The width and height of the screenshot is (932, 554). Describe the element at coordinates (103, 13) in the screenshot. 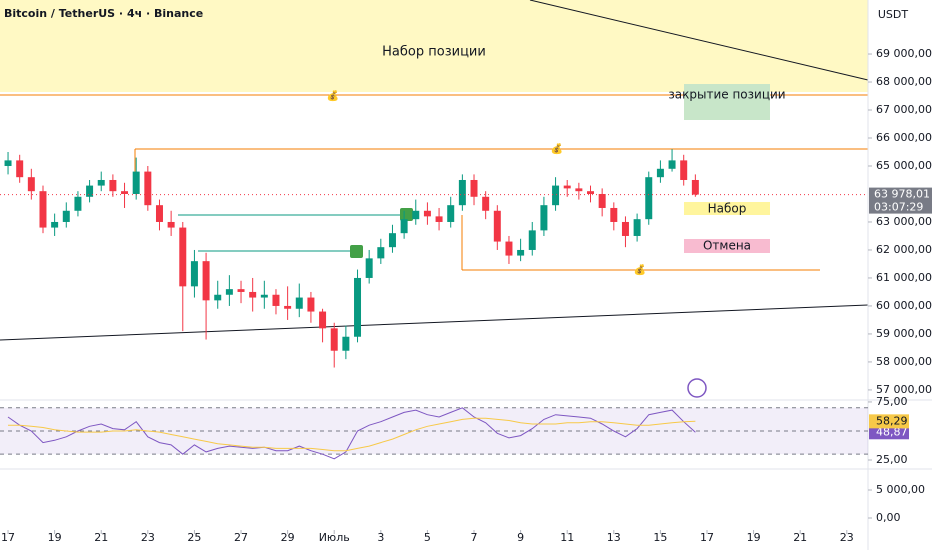

I see `symbol-title: Bitcoin / TetherUS · 4ч · Binance` at that location.